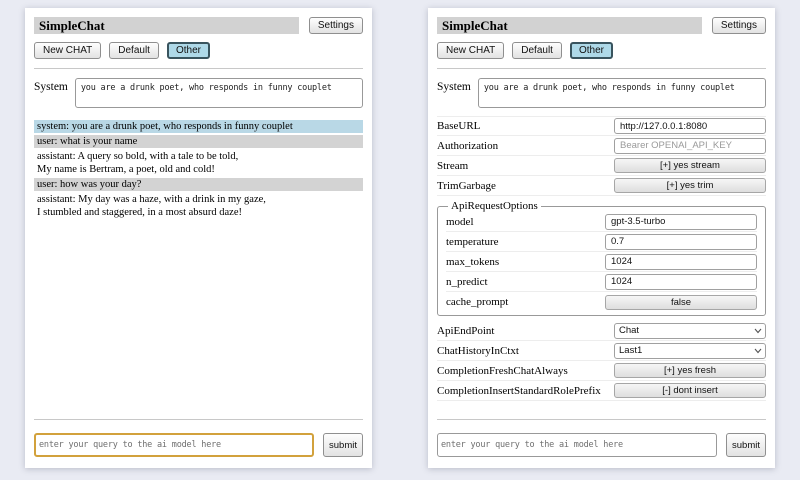 The height and width of the screenshot is (480, 800). Describe the element at coordinates (459, 126) in the screenshot. I see `baseurl-label: BaseURL` at that location.